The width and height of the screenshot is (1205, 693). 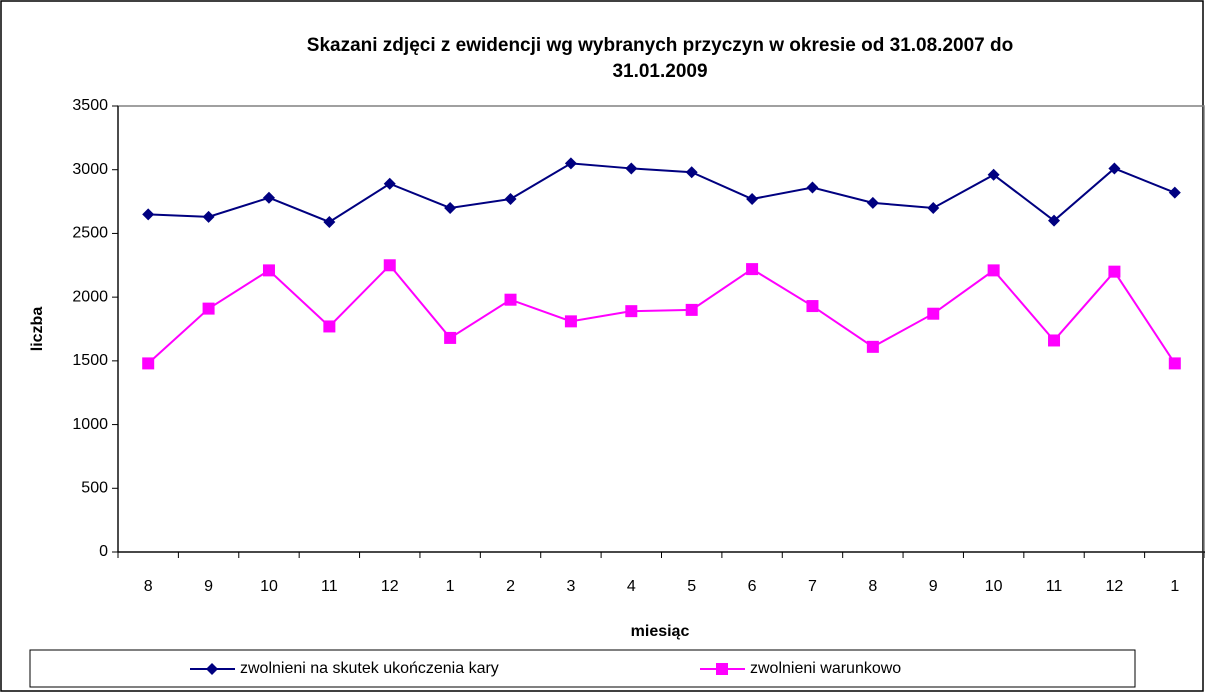 What do you see at coordinates (570, 586) in the screenshot?
I see `x-tick-label: 3` at bounding box center [570, 586].